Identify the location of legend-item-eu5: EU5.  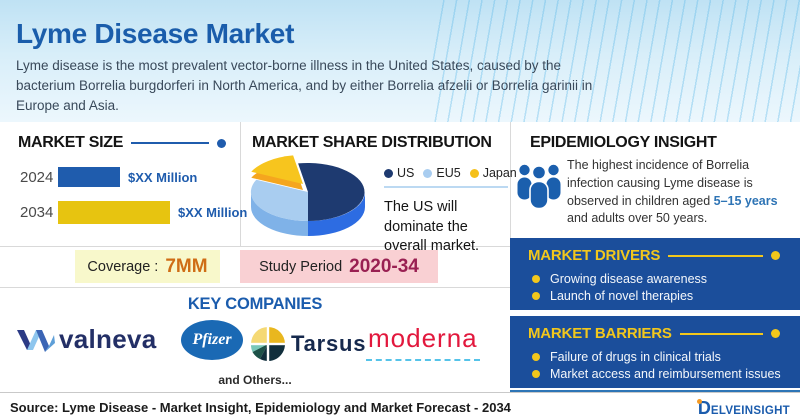
(442, 173).